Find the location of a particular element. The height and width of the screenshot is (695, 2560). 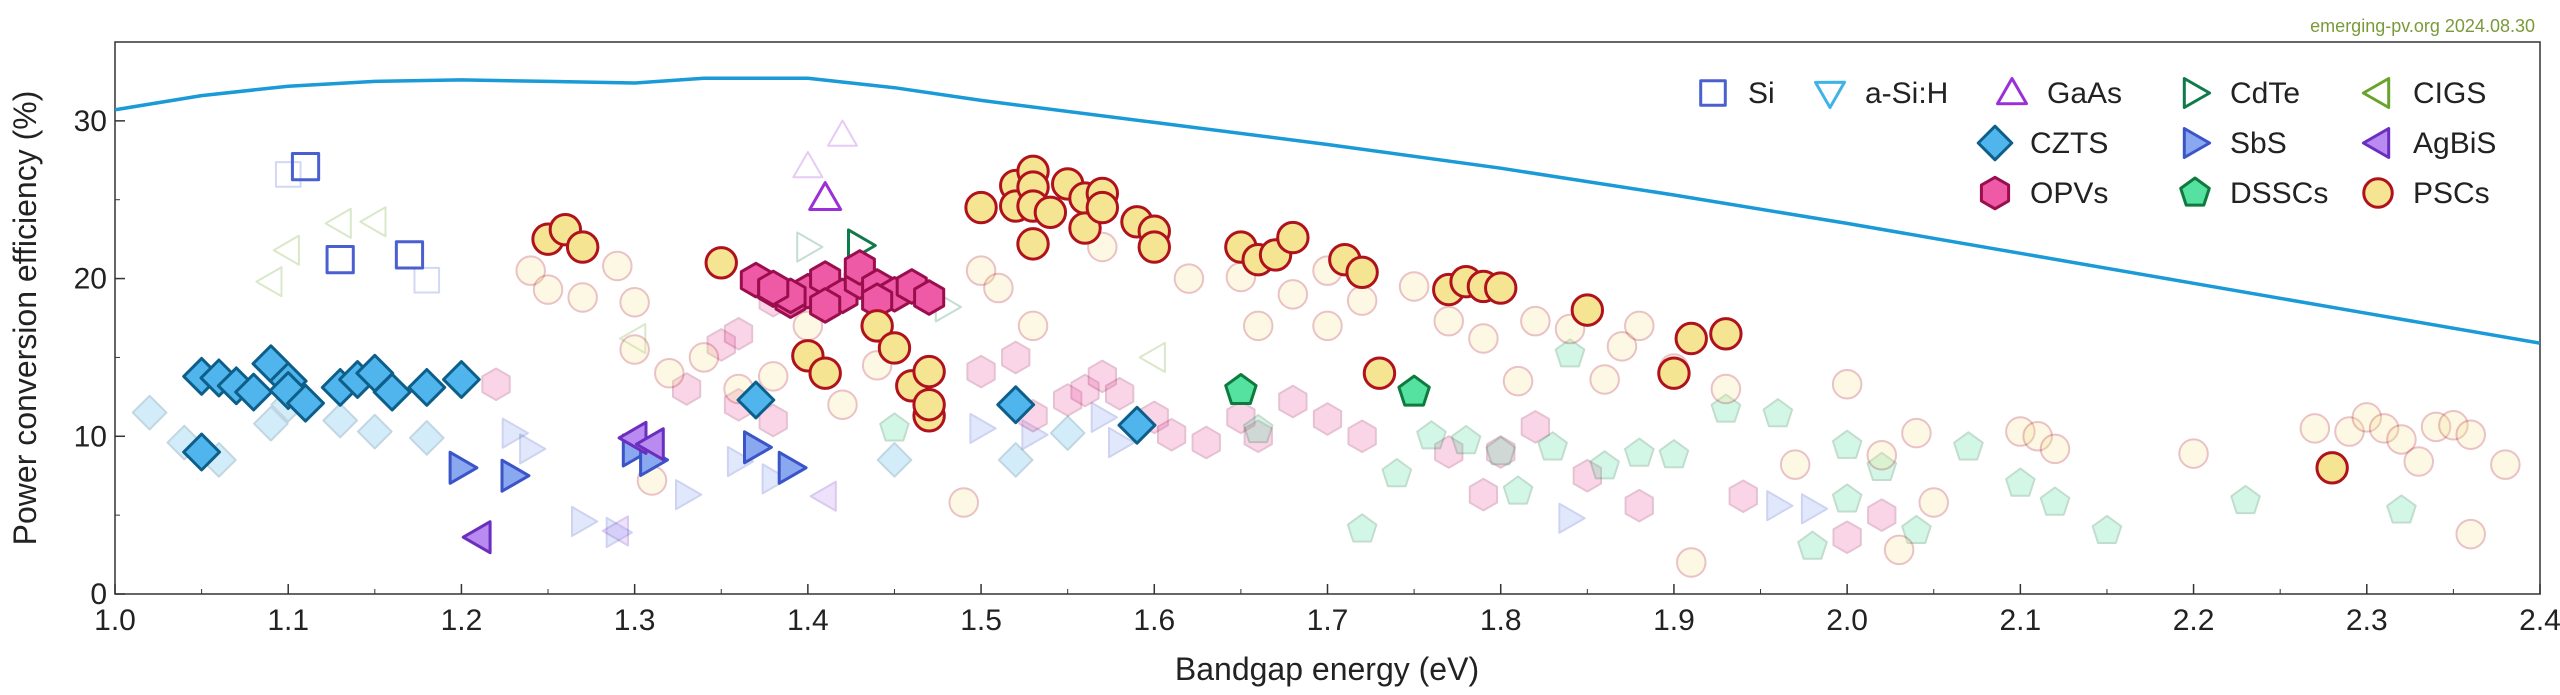

legend-symbol-agbis is located at coordinates (2376, 143).